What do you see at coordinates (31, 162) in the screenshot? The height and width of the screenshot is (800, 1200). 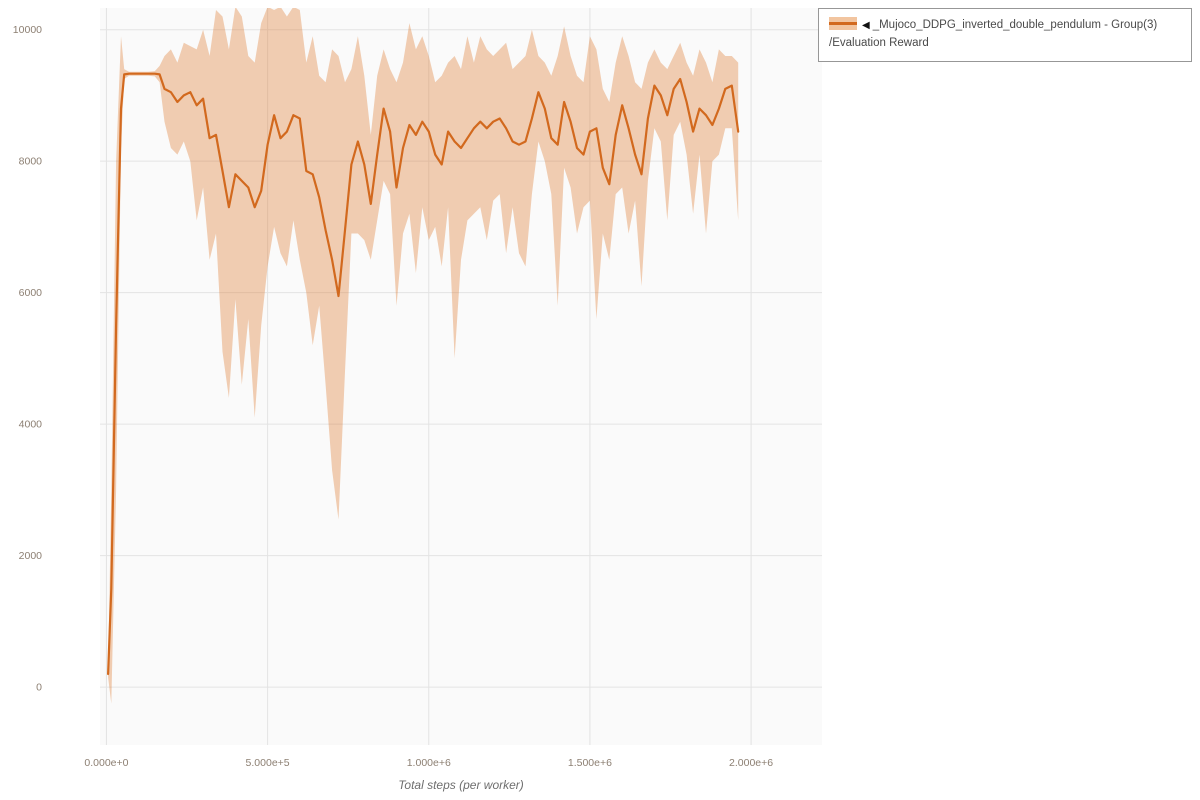 I see `y-tick-label: 8000` at bounding box center [31, 162].